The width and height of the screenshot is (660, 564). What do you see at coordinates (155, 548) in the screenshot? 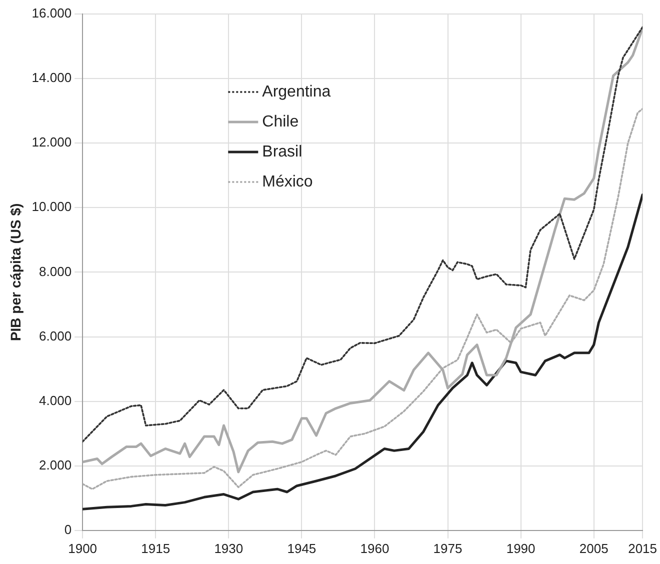
I see `x-tick-label: 1915` at bounding box center [155, 548].